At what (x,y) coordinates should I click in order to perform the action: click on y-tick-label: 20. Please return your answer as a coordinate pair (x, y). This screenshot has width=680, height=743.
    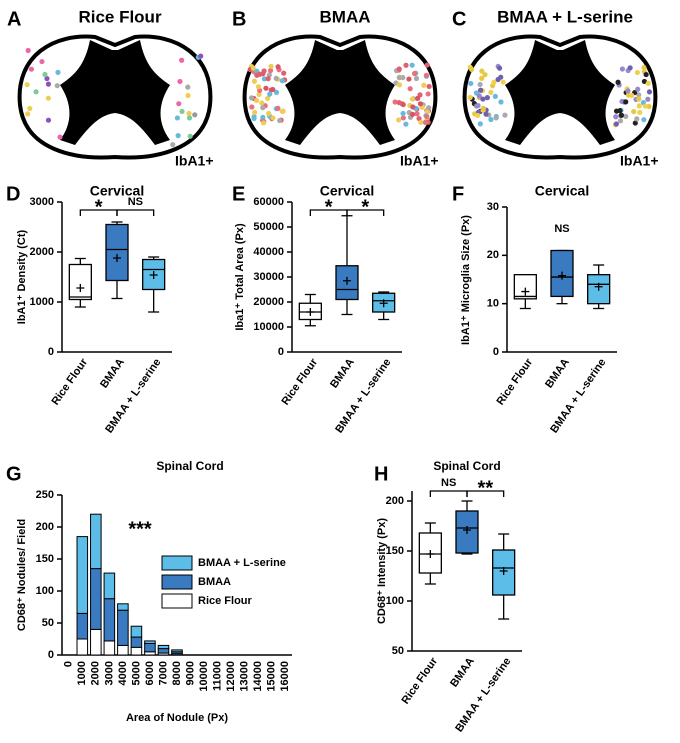
    Looking at the image, I should click on (493, 255).